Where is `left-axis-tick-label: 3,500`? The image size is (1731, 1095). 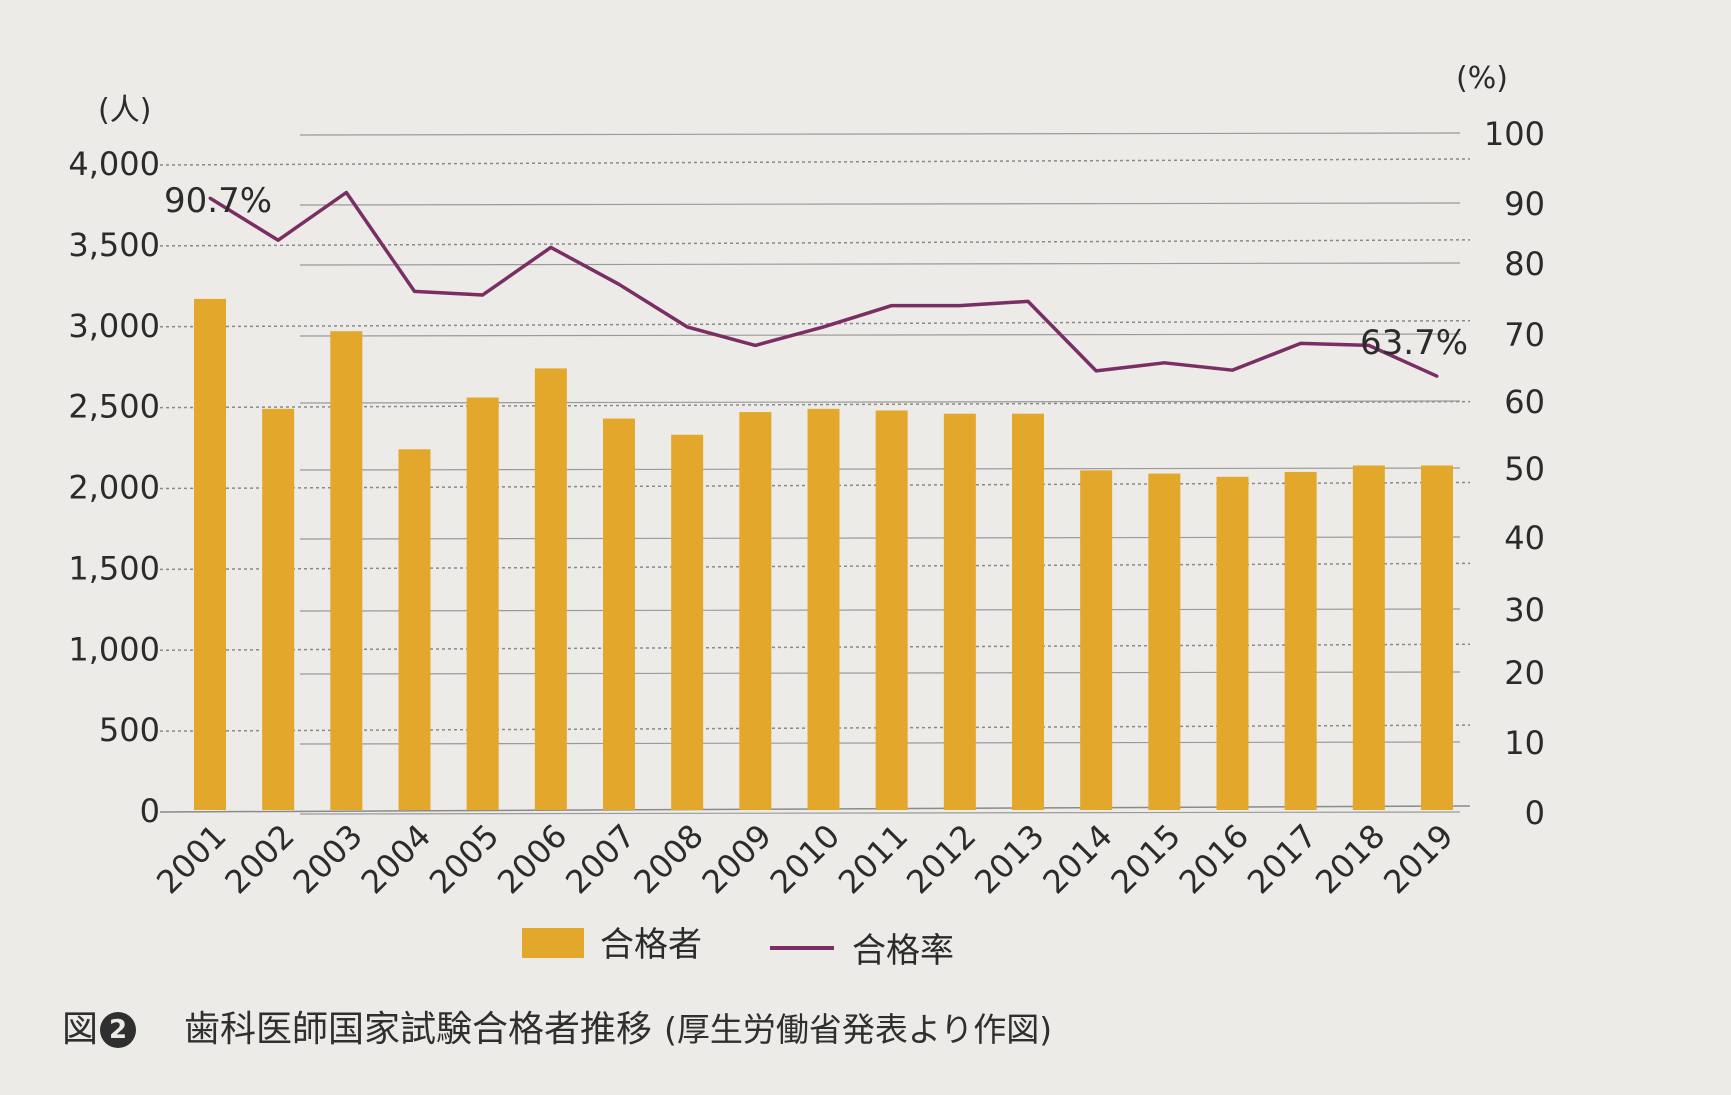
left-axis-tick-label: 3,500 is located at coordinates (114, 245).